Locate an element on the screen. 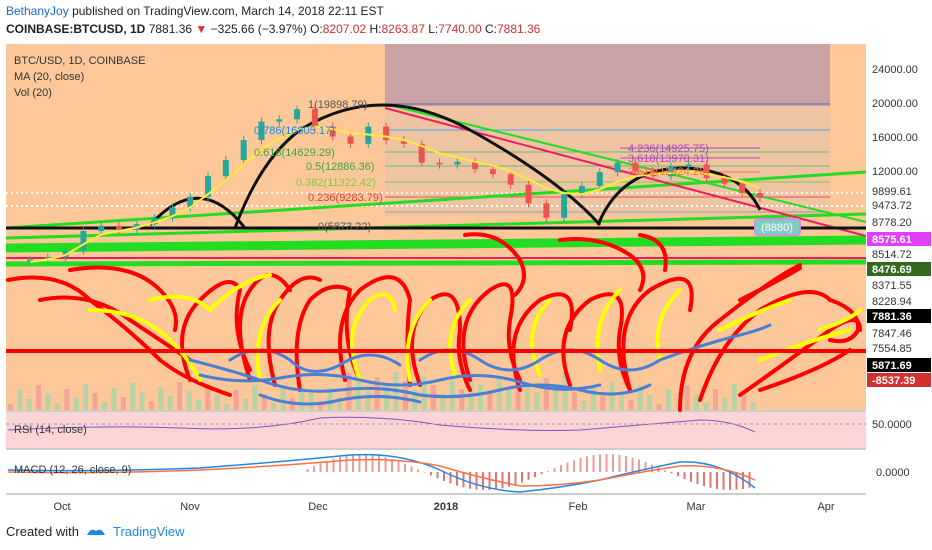  rsi-axis-label: 50.0000 is located at coordinates (892, 425).